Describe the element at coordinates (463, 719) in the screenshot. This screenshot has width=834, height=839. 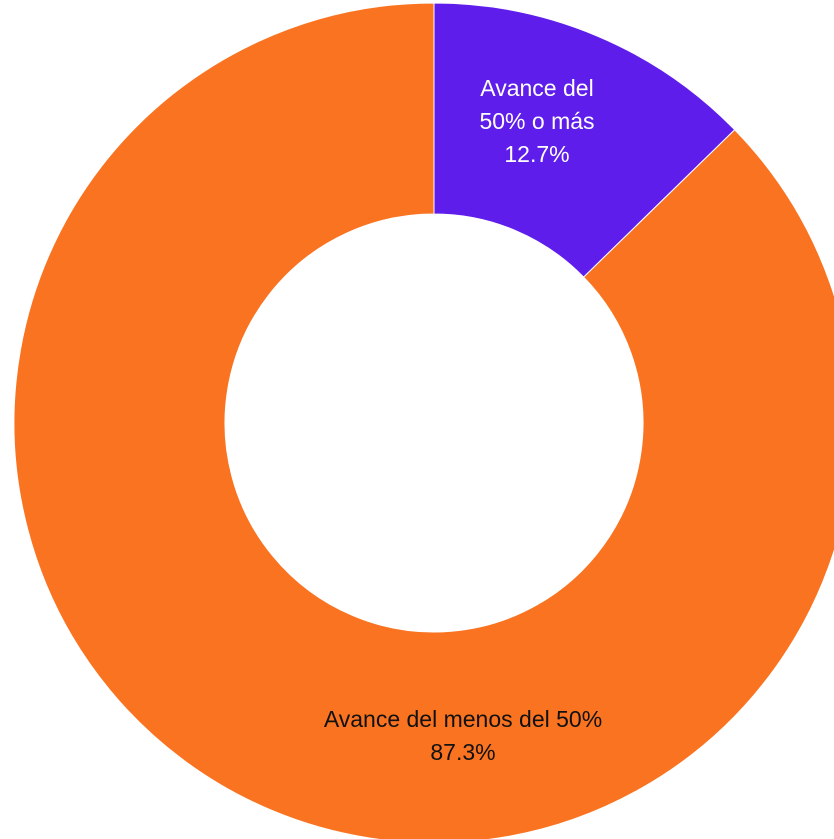
I see `slice-name-label-1-line-0: Avance del menos del 50%` at that location.